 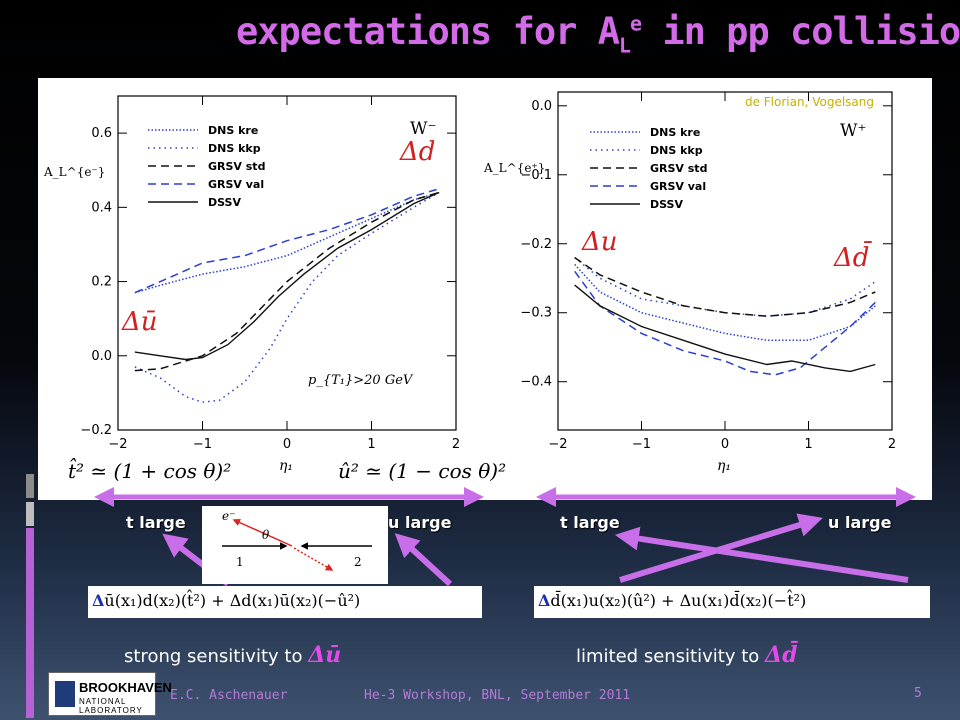 I want to click on neutrino-line, so click(x=313, y=559).